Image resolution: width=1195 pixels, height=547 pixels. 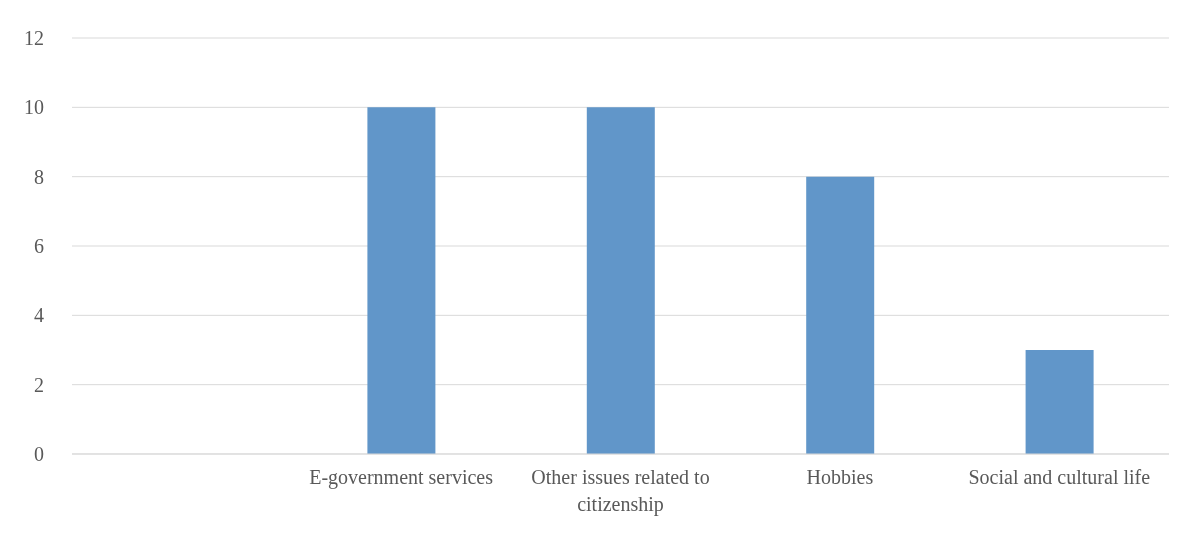 What do you see at coordinates (840, 477) in the screenshot?
I see `x-tick-label: Hobbies` at bounding box center [840, 477].